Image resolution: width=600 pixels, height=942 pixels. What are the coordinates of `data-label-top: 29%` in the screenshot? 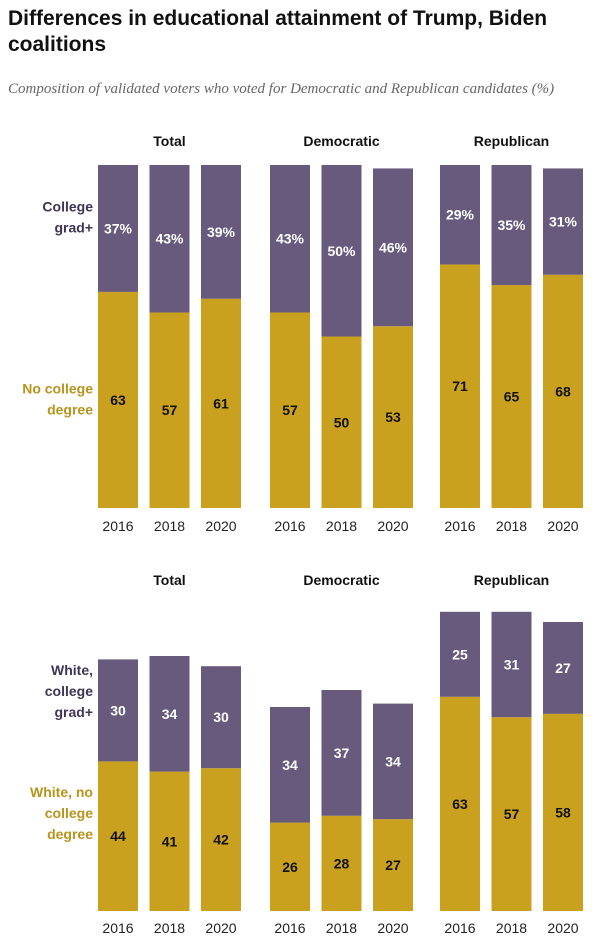 It's located at (460, 215).